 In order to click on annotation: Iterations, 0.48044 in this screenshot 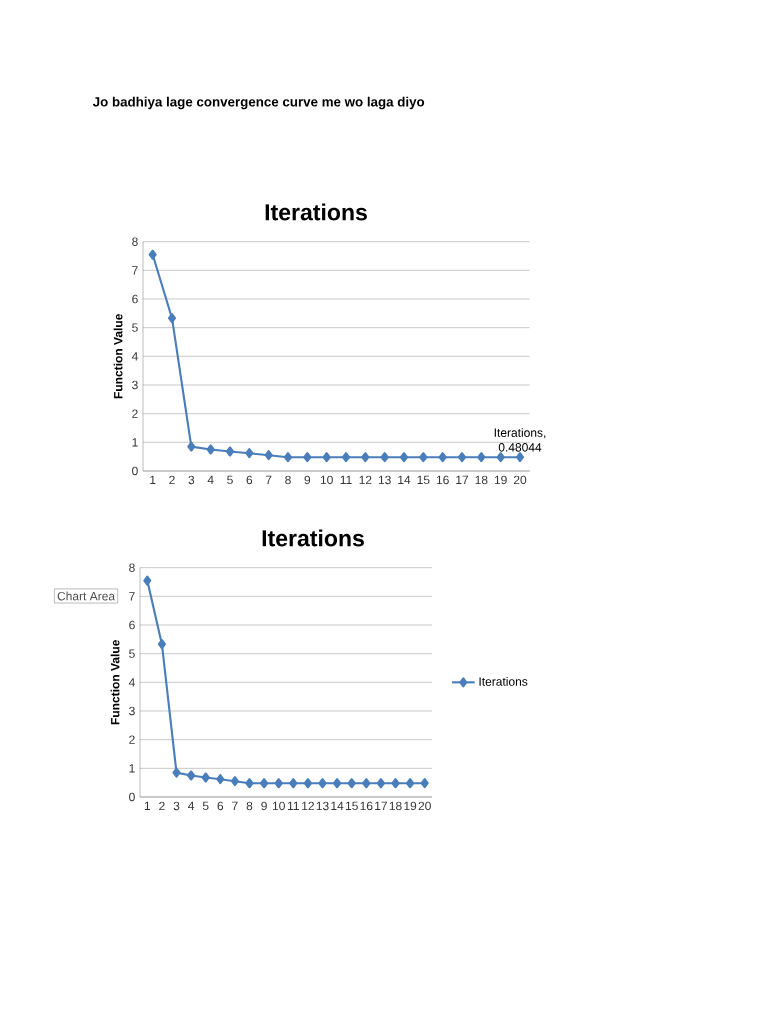, I will do `click(520, 440)`.